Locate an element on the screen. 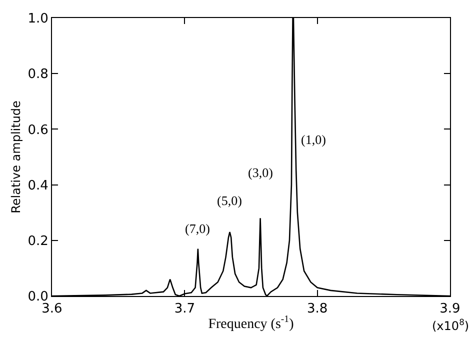  x-tick-label: 3.9 is located at coordinates (450, 309).